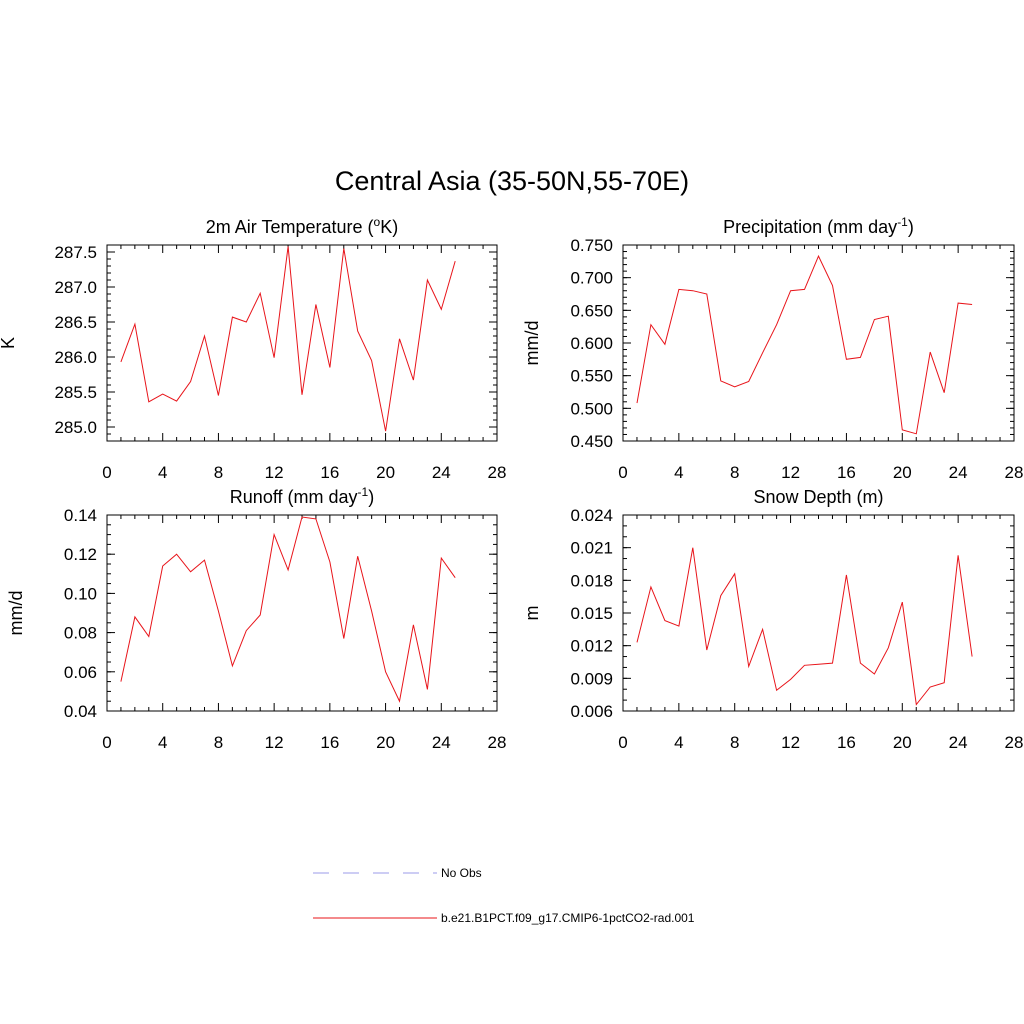  Describe the element at coordinates (532, 613) in the screenshot. I see `y-axis-label: m` at that location.